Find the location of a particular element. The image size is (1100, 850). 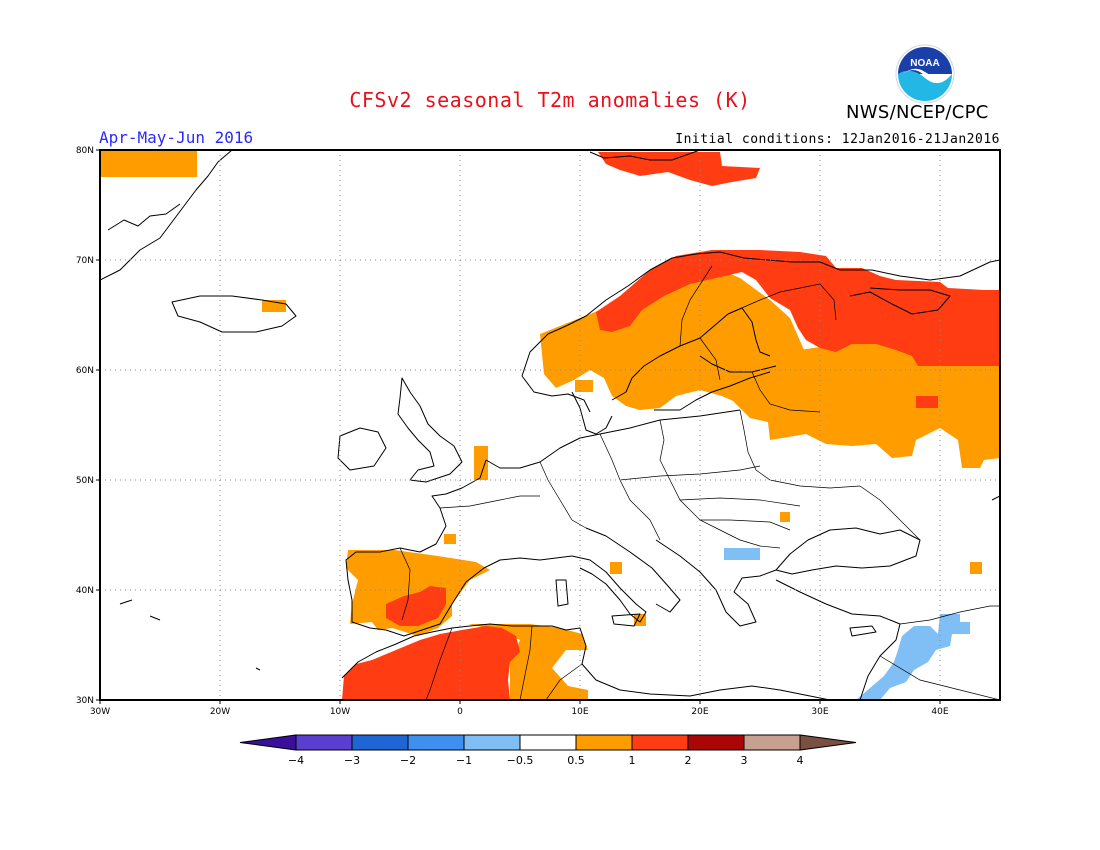

lon-label: 10W is located at coordinates (340, 712).